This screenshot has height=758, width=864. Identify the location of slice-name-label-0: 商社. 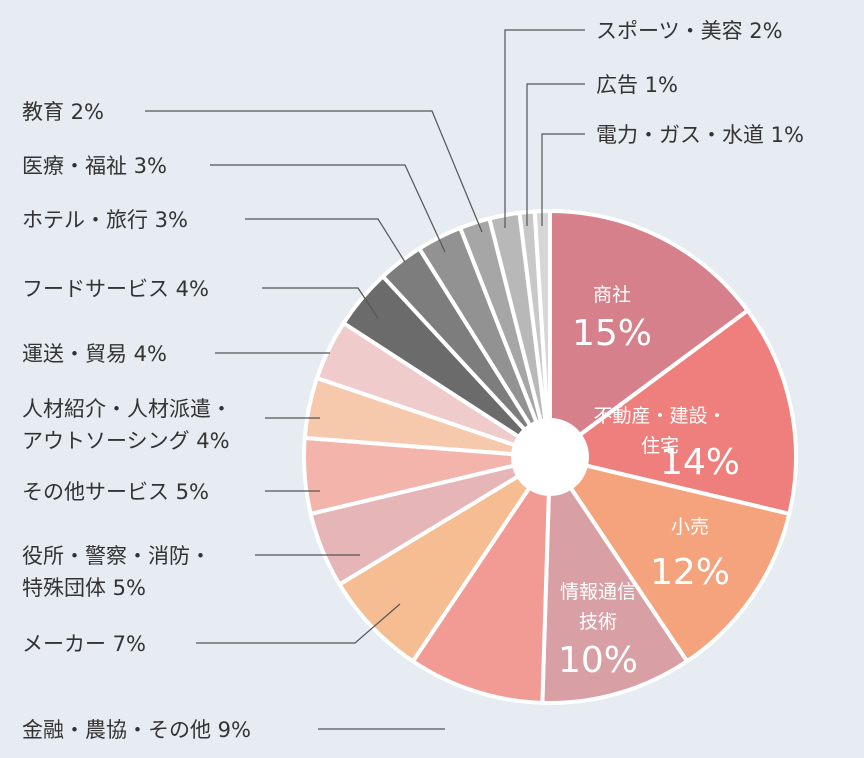
(612, 295).